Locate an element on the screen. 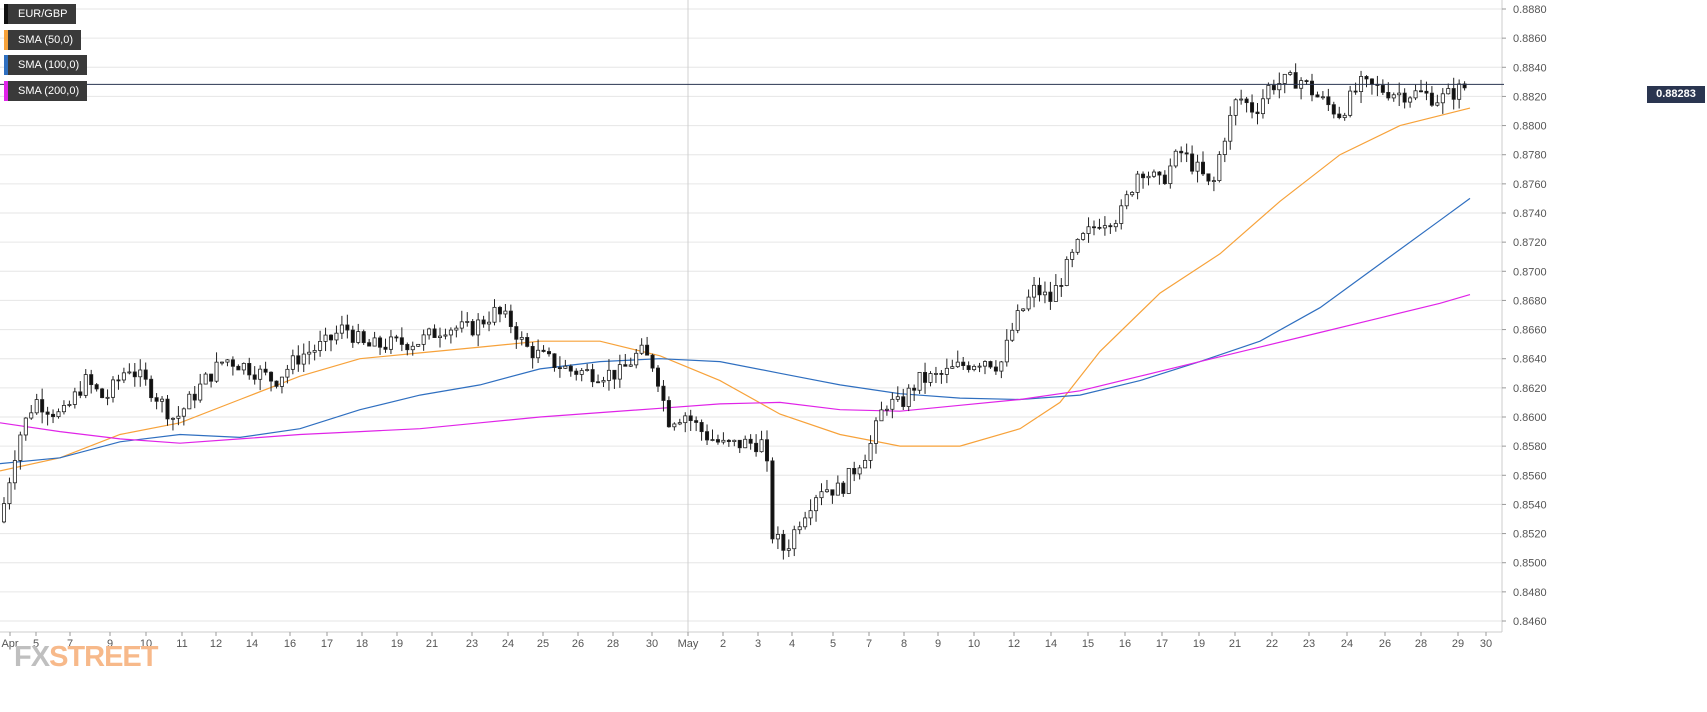  logo-street: STREET is located at coordinates (103, 657).